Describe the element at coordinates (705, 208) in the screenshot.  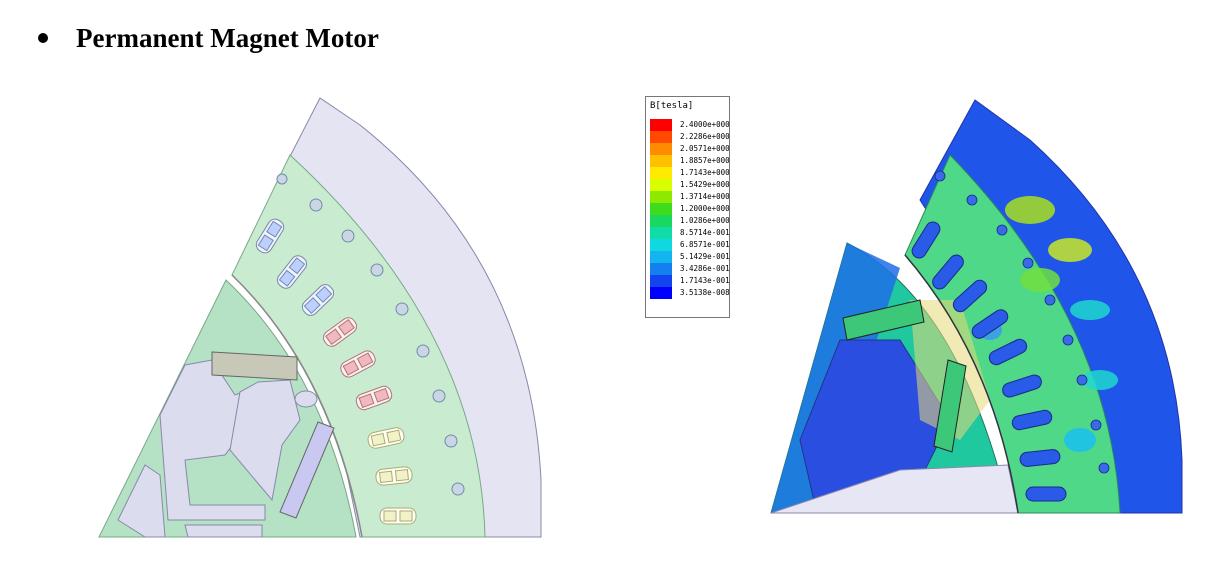
I see `legend-value: 1.2000e+000` at that location.